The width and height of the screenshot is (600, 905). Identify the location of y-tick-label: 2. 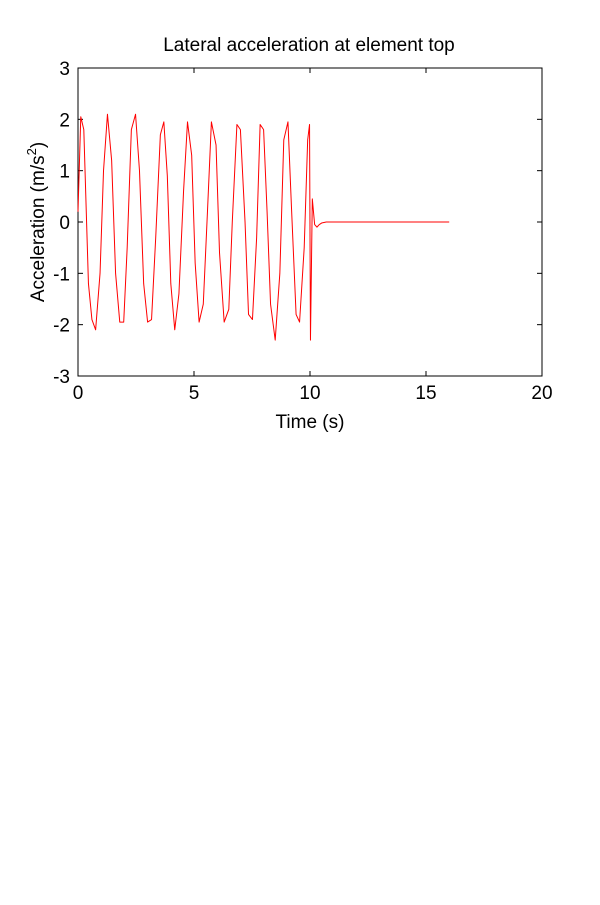
(64, 120).